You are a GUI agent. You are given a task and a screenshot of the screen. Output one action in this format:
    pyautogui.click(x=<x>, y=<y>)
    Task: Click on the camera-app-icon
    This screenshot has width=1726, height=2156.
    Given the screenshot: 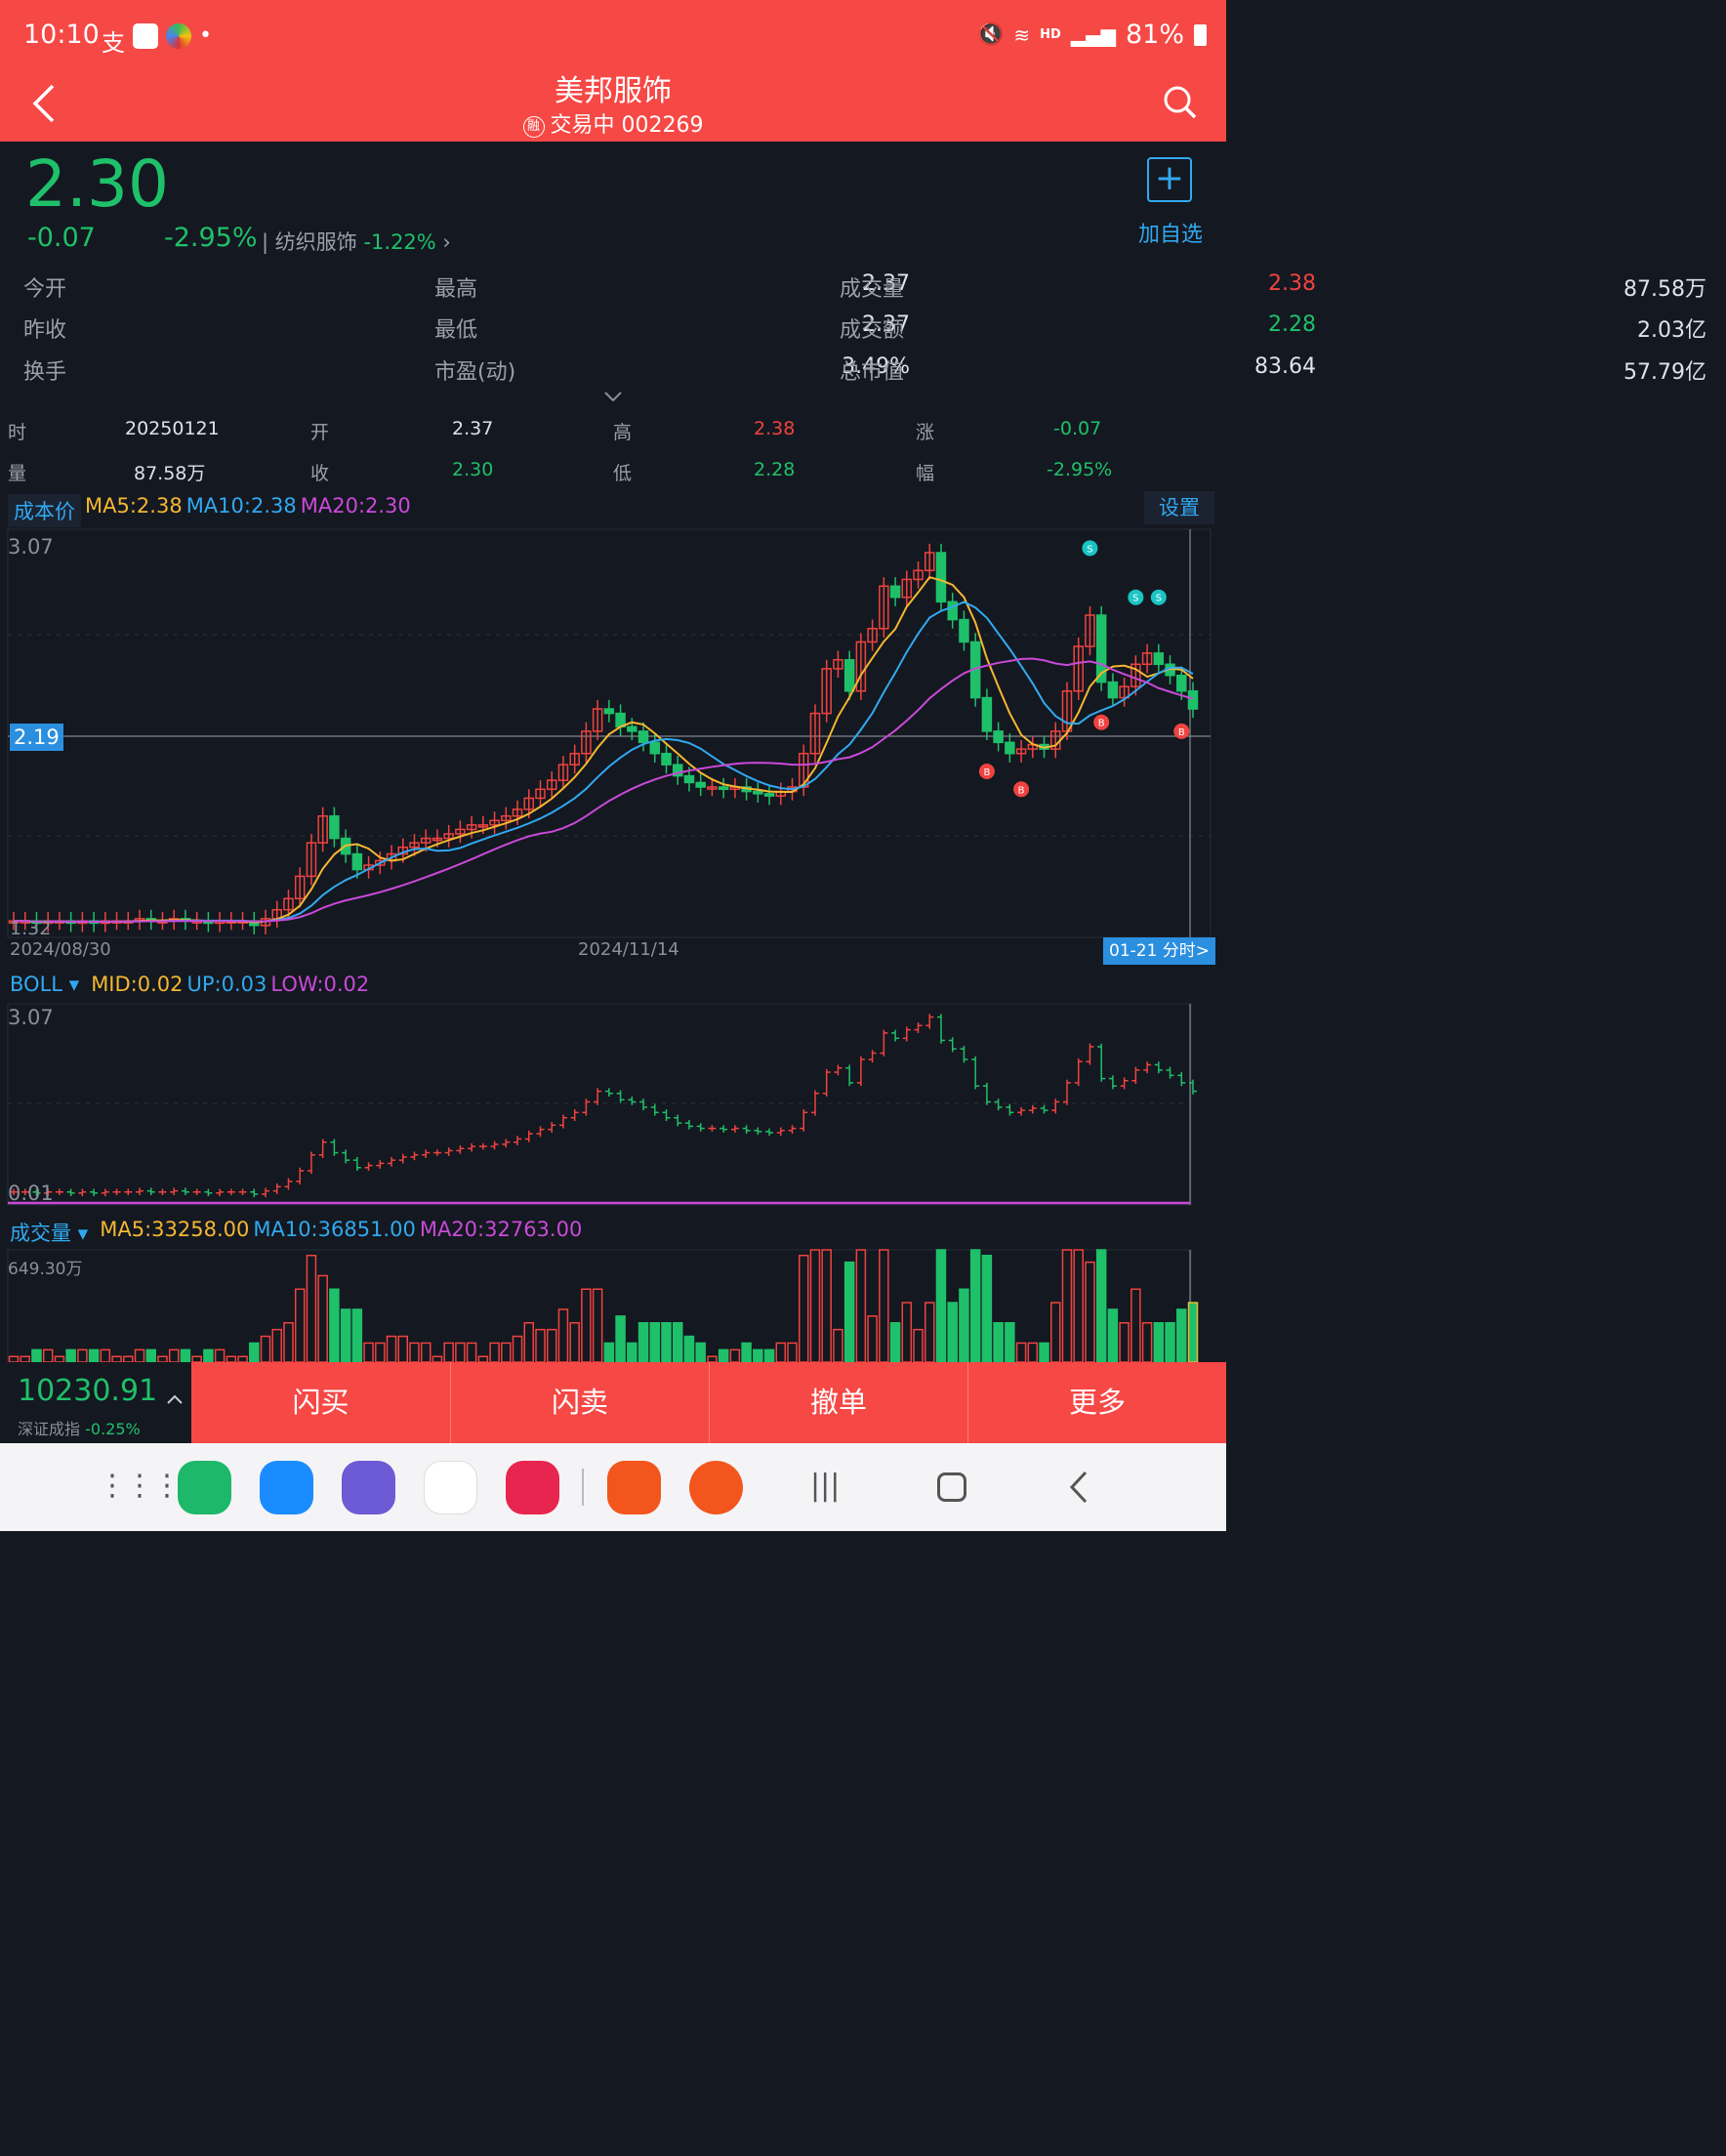 What is the action you would take?
    pyautogui.click(x=532, y=1487)
    